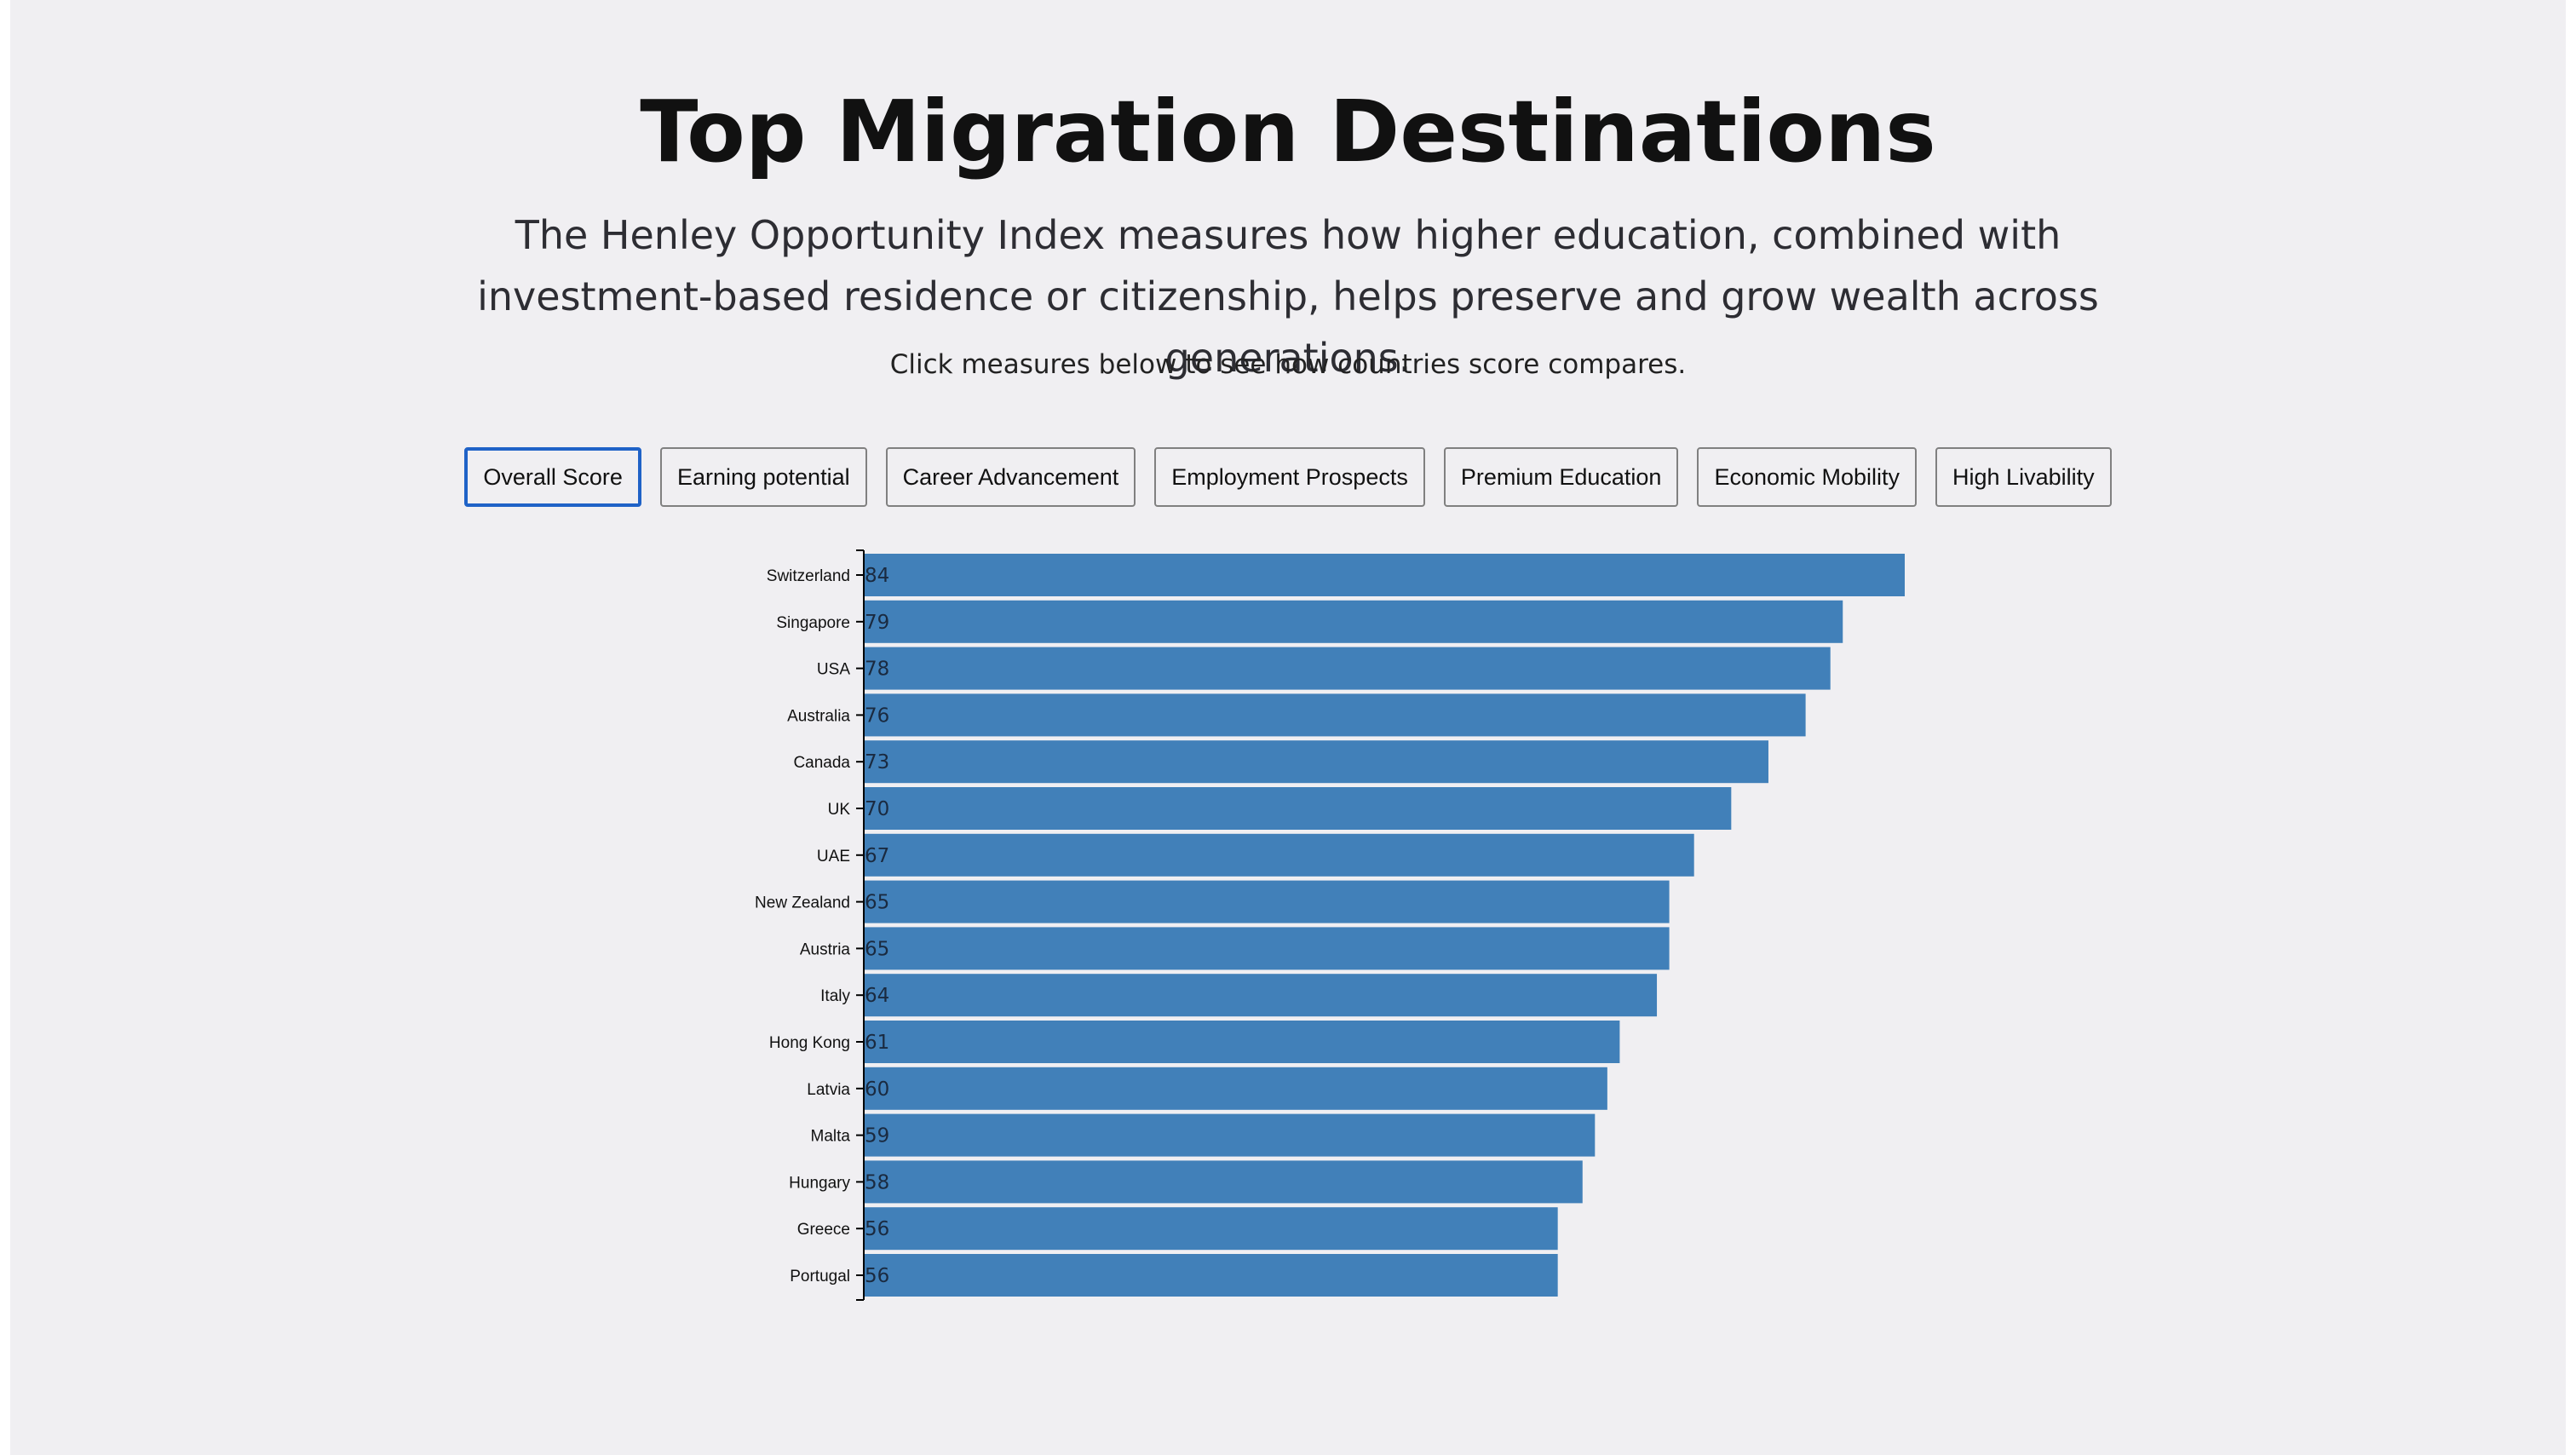  I want to click on y-tick-label: UAE, so click(834, 857).